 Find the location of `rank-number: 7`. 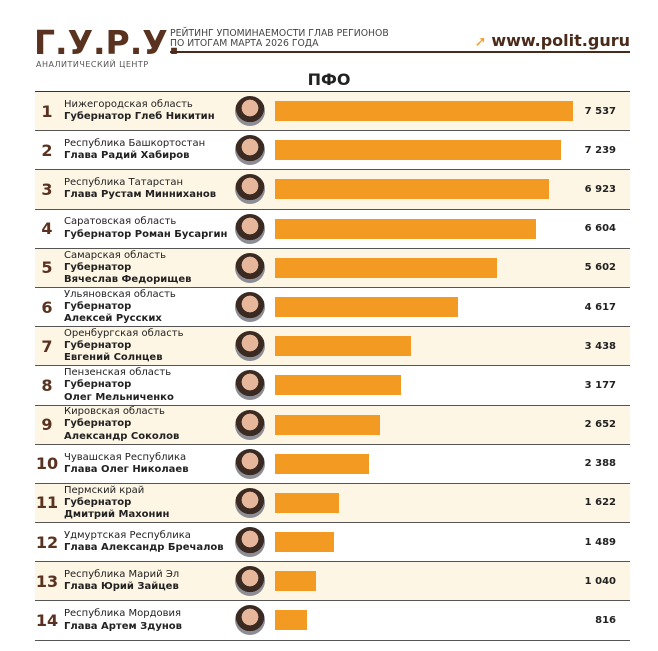

rank-number: 7 is located at coordinates (47, 346).